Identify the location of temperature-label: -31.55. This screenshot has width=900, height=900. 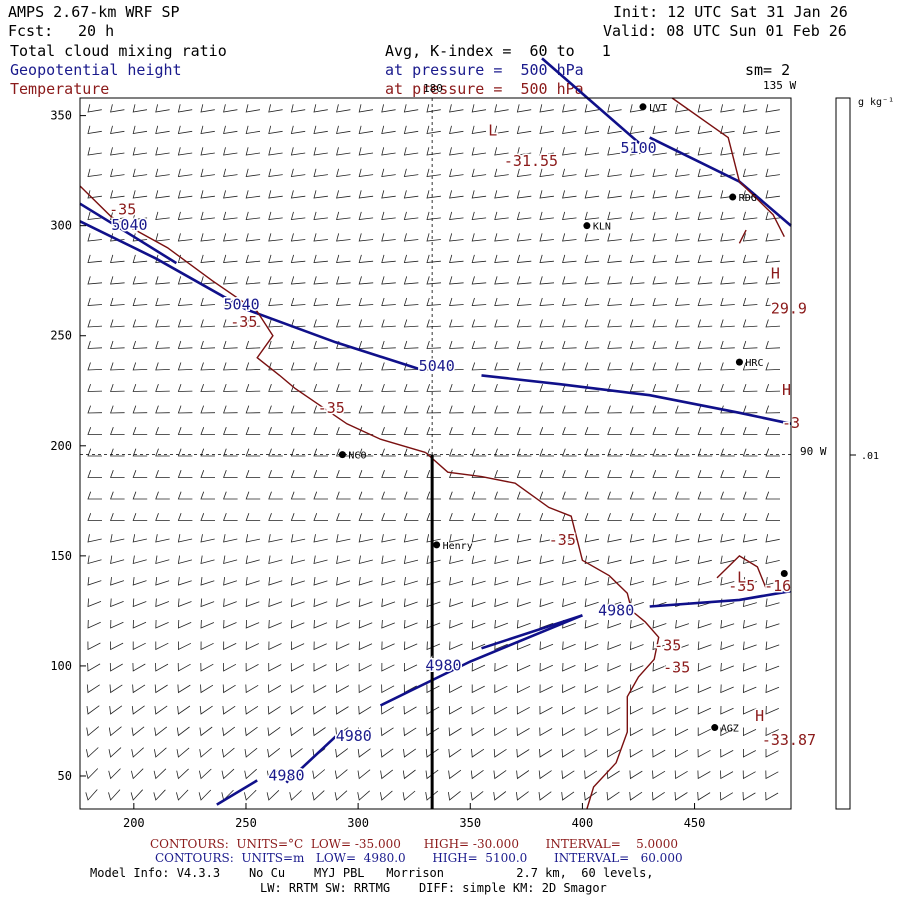
(531, 161).